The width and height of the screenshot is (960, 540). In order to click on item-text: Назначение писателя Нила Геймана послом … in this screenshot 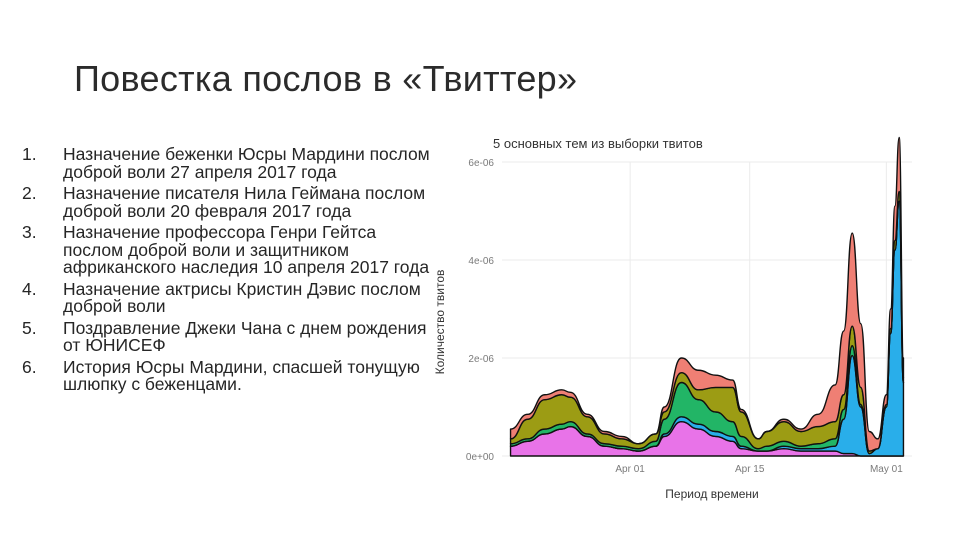, I will do `click(244, 202)`.